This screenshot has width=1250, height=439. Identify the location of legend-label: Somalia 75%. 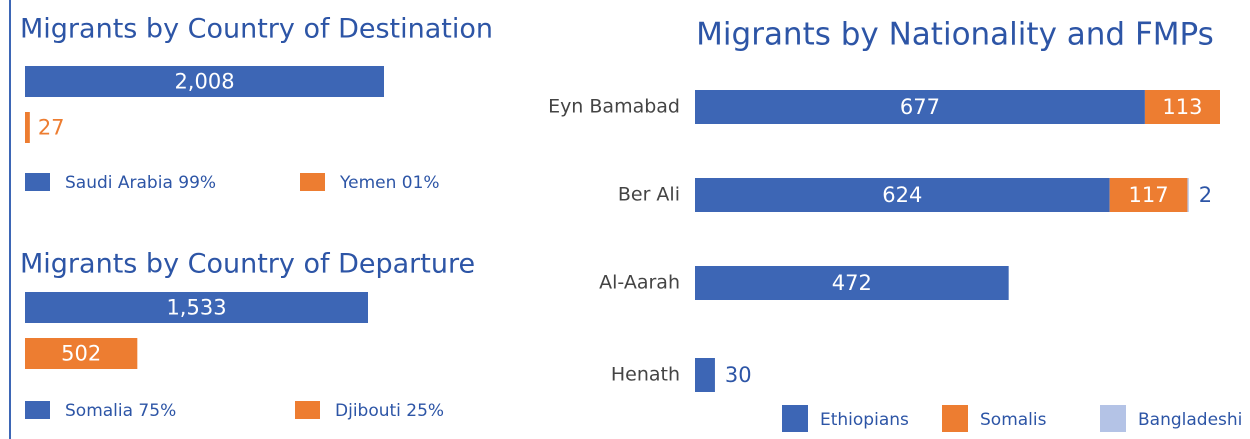
(120, 411).